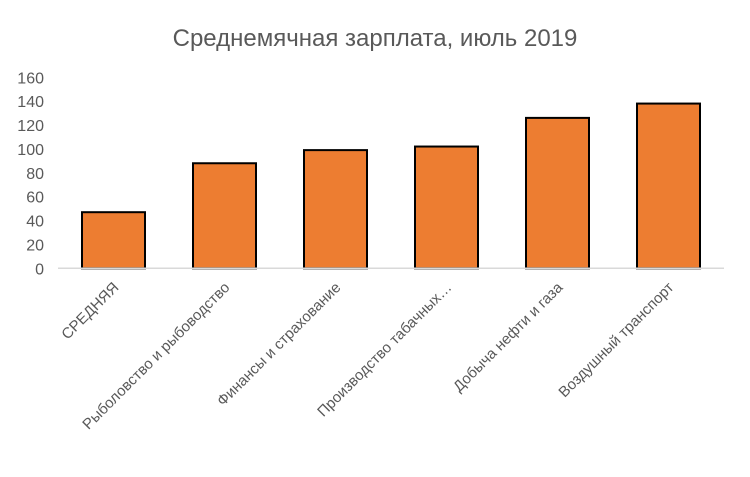 The image size is (750, 477). Describe the element at coordinates (375, 38) in the screenshot. I see `chart-title: Среднемячная зарплата, июль 2019` at that location.